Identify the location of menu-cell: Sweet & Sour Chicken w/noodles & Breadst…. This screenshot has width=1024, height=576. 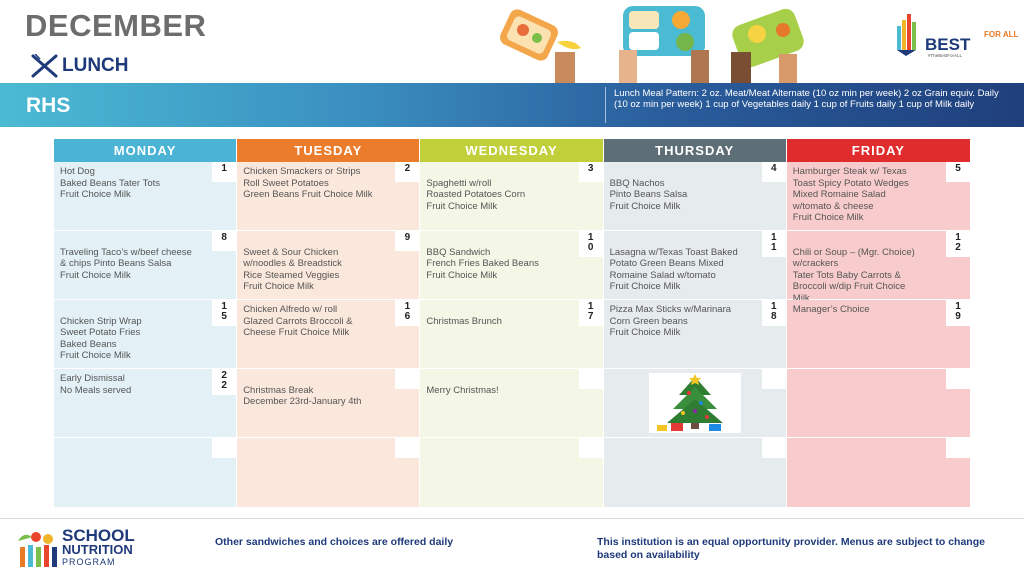
(329, 265).